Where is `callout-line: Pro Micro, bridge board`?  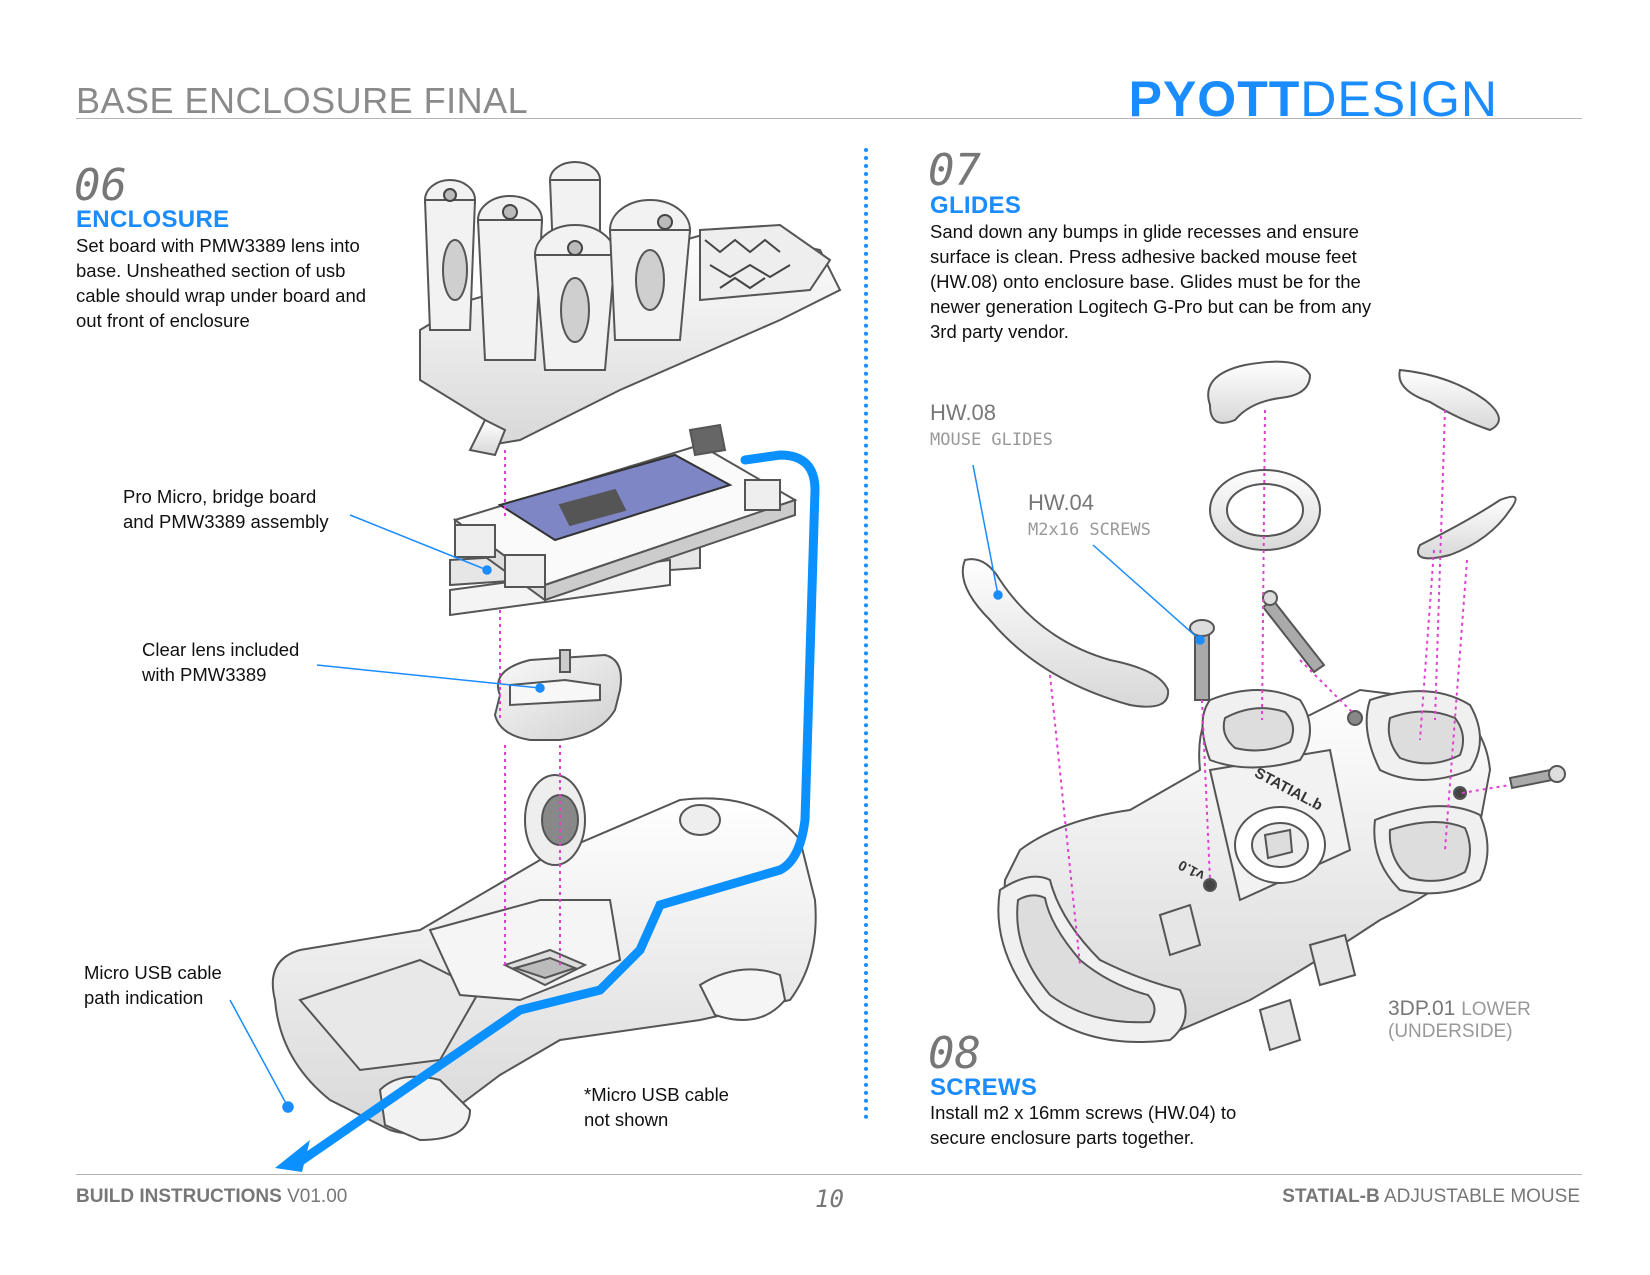
callout-line: Pro Micro, bridge board is located at coordinates (220, 496).